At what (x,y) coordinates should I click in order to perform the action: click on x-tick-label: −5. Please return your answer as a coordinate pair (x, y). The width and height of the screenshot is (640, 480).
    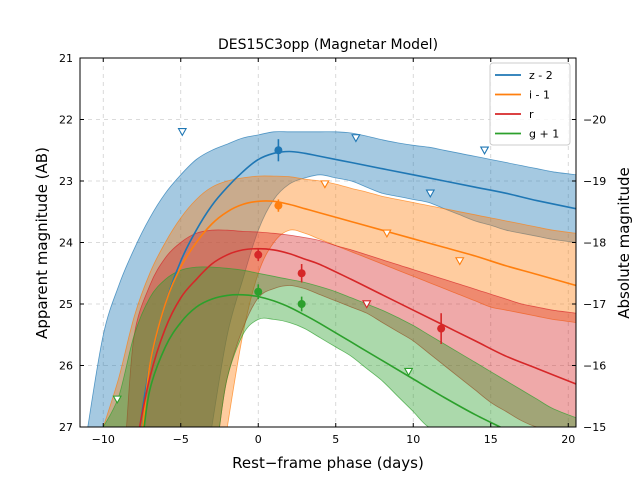
    Looking at the image, I should click on (181, 439).